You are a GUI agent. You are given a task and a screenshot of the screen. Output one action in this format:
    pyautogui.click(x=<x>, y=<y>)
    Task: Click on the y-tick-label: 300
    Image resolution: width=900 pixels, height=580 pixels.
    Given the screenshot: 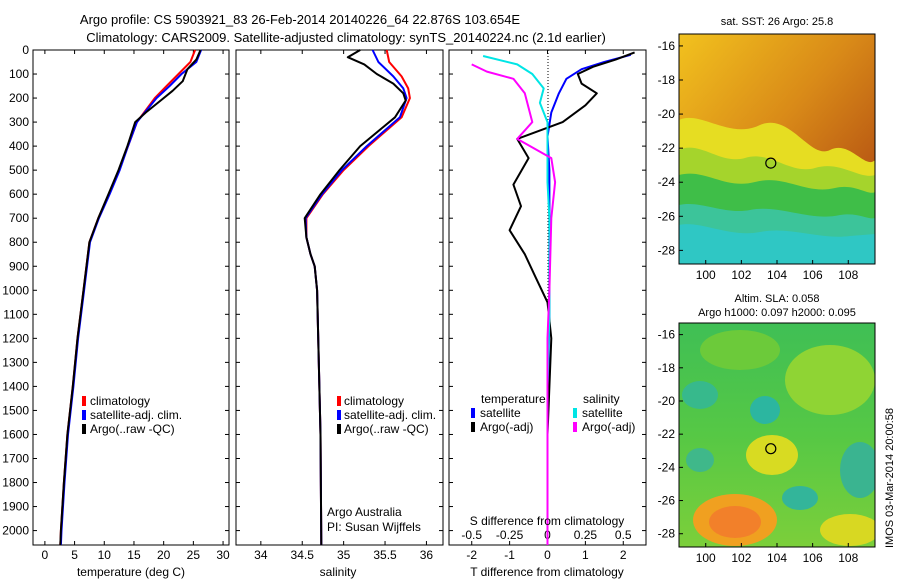 What is the action you would take?
    pyautogui.click(x=19, y=122)
    